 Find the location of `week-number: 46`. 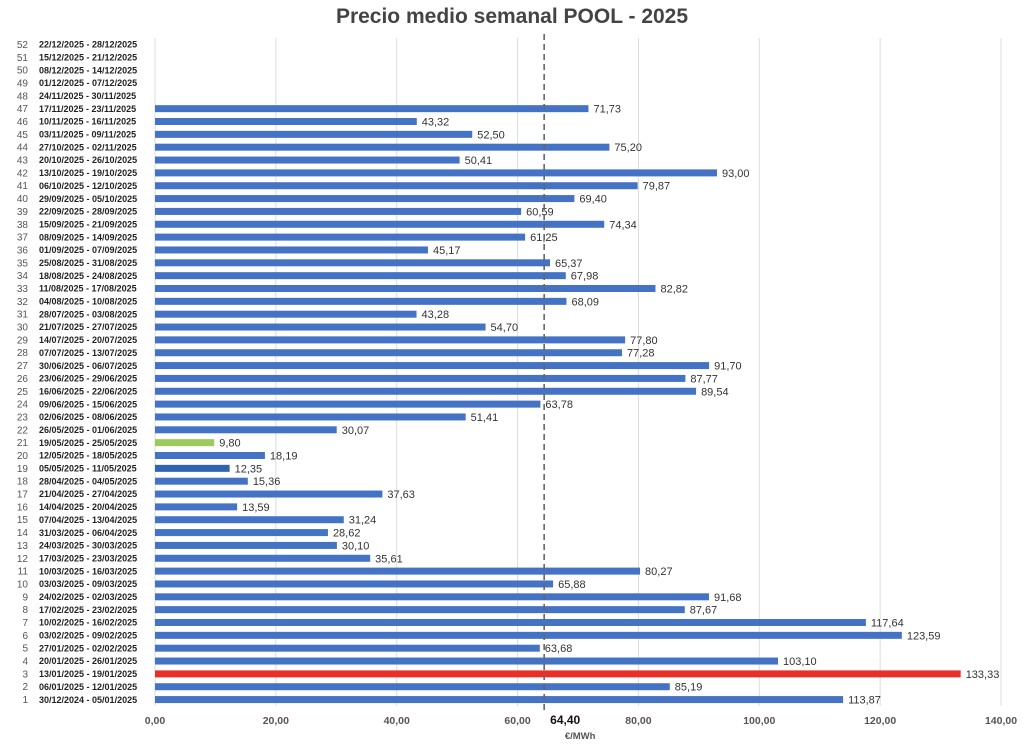

week-number: 46 is located at coordinates (23, 122).